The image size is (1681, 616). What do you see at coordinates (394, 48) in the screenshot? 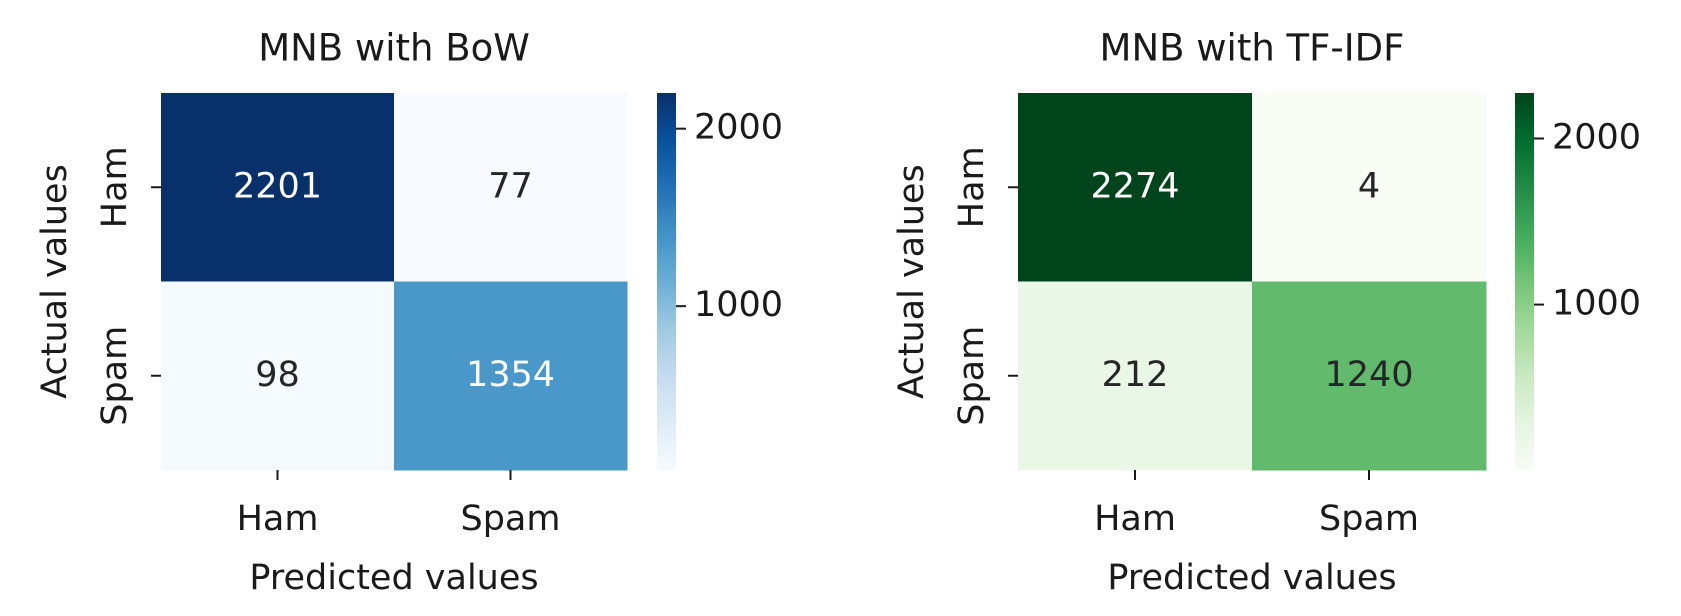
I see `chart-title: MNB with BoW` at bounding box center [394, 48].